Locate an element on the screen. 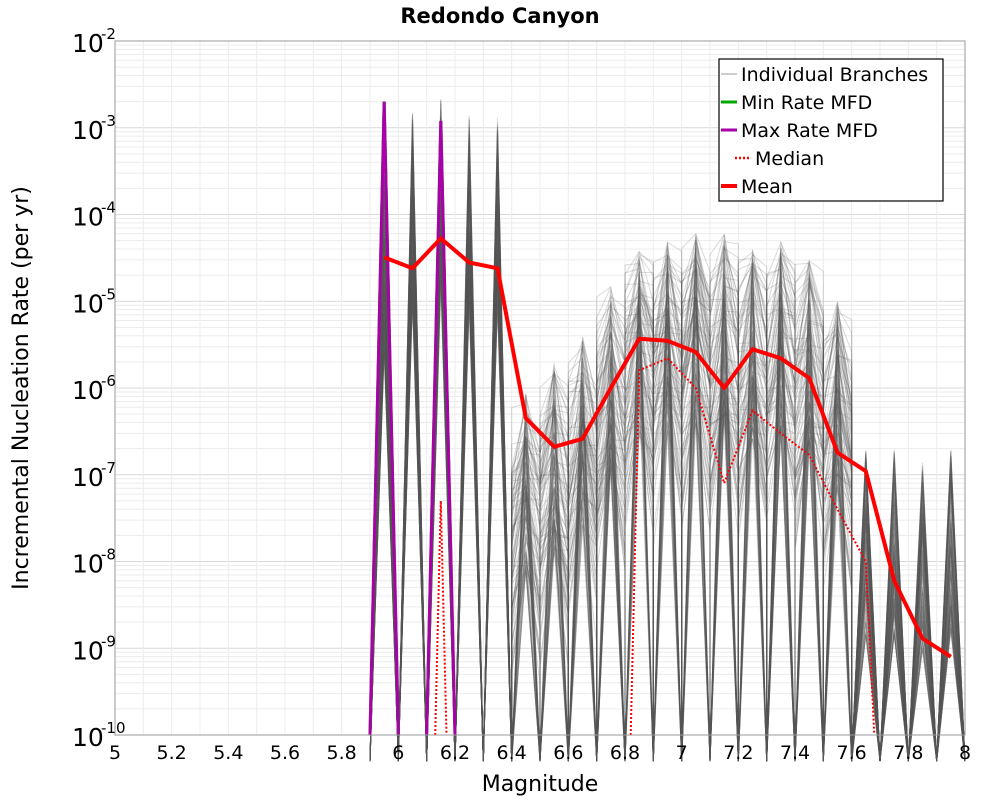  x-tick-label: 6.8 is located at coordinates (625, 753).